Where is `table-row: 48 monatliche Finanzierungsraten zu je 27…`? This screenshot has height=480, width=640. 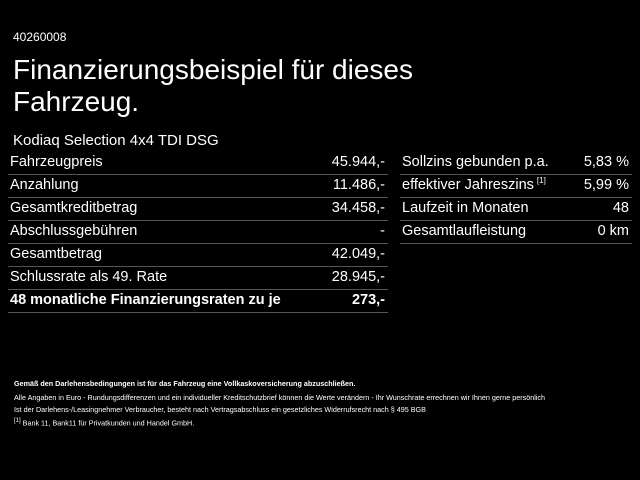
table-row: 48 monatliche Finanzierungsraten zu je 27… is located at coordinates (198, 301).